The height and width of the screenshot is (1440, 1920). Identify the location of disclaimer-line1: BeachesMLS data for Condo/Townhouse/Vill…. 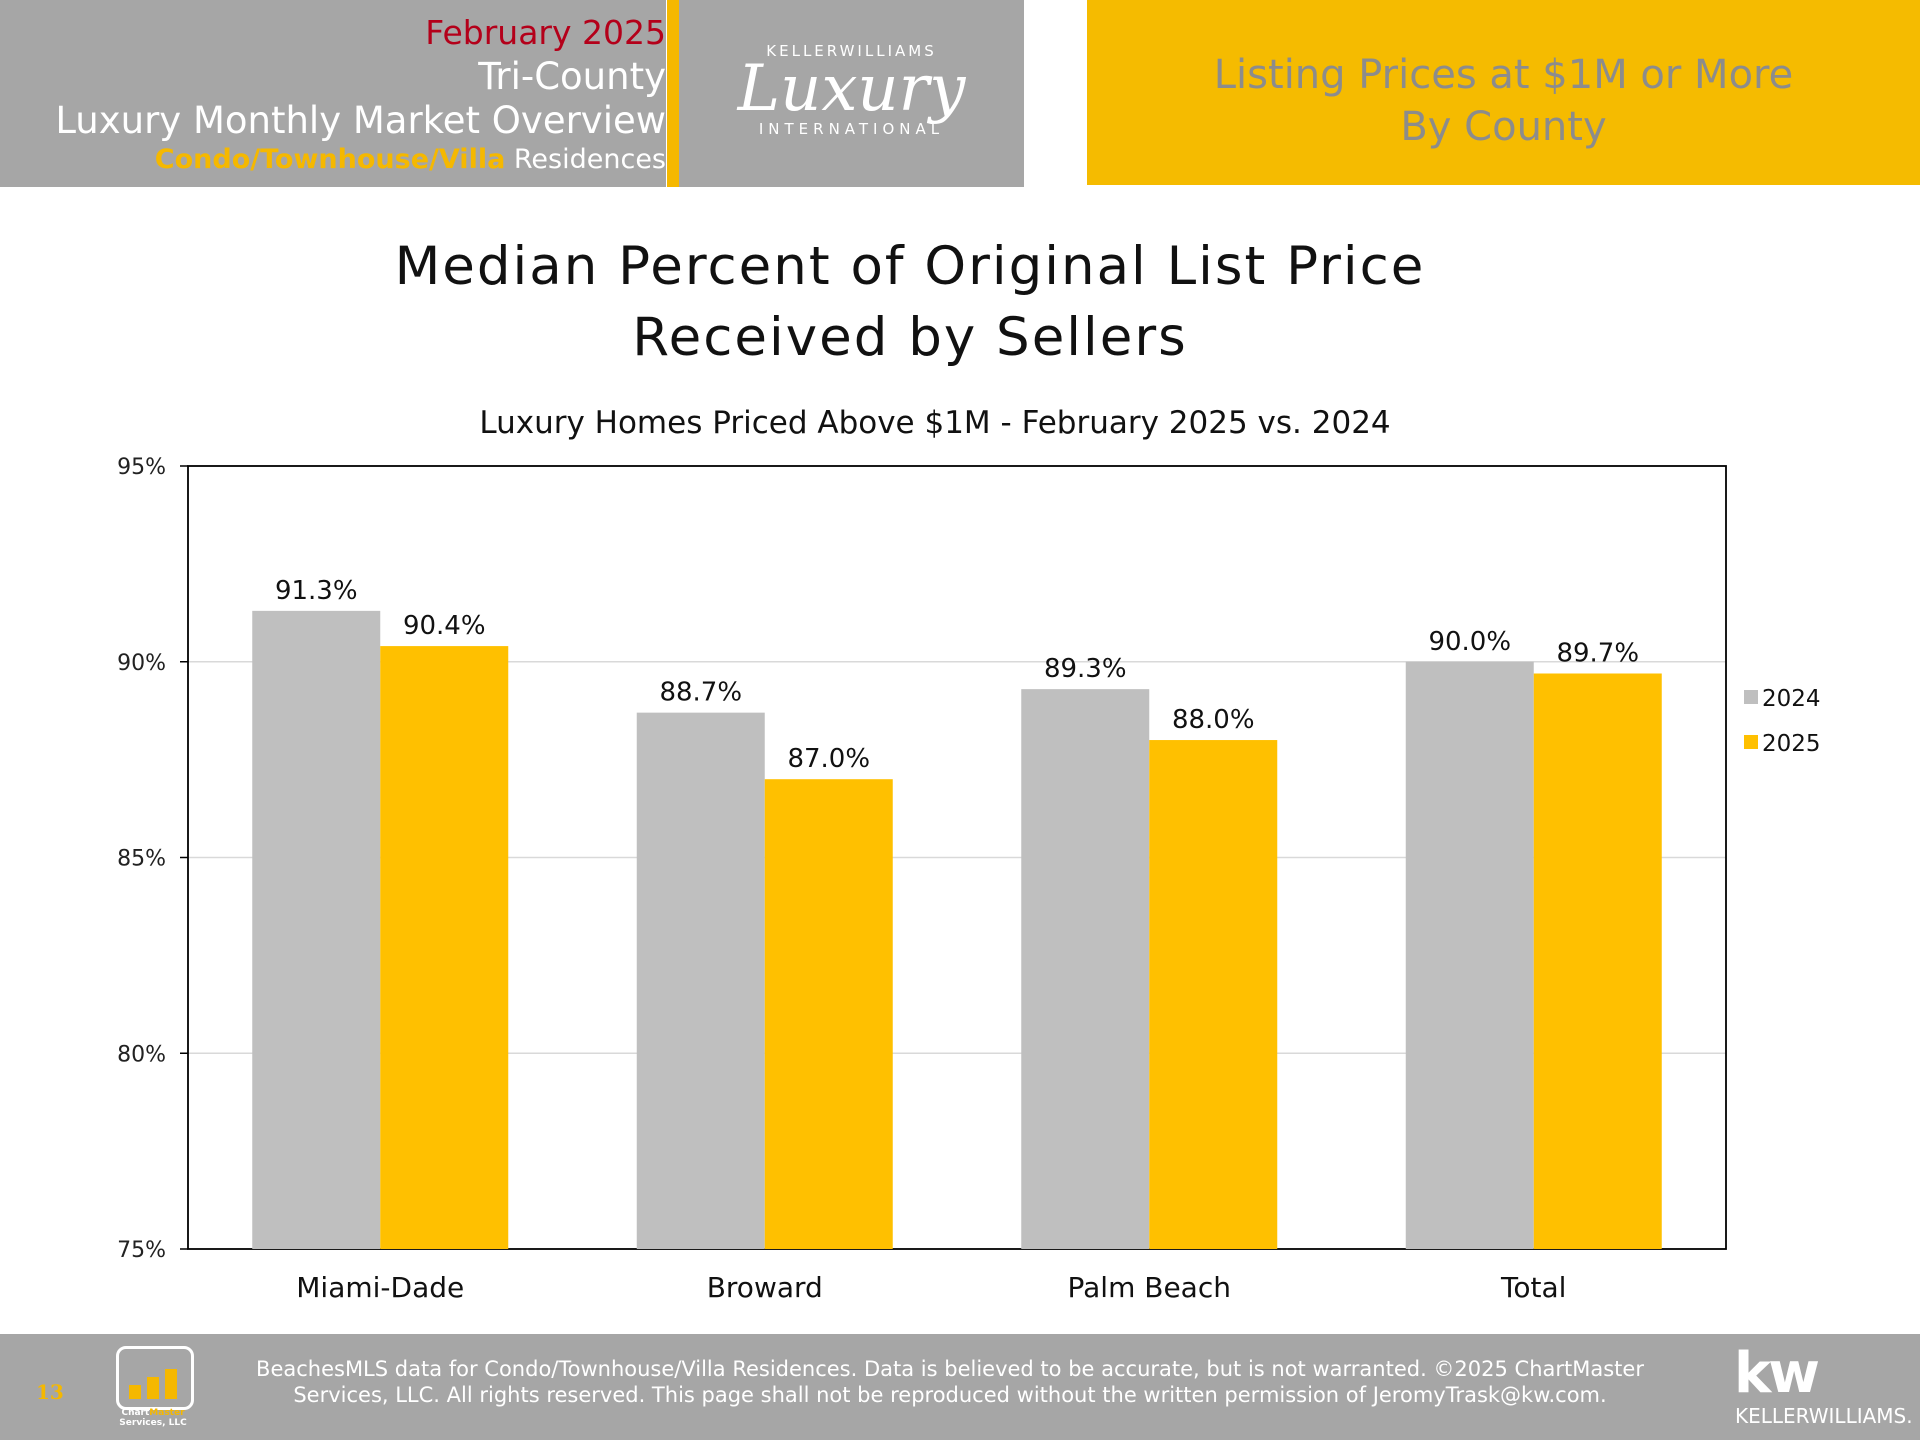
(950, 1369).